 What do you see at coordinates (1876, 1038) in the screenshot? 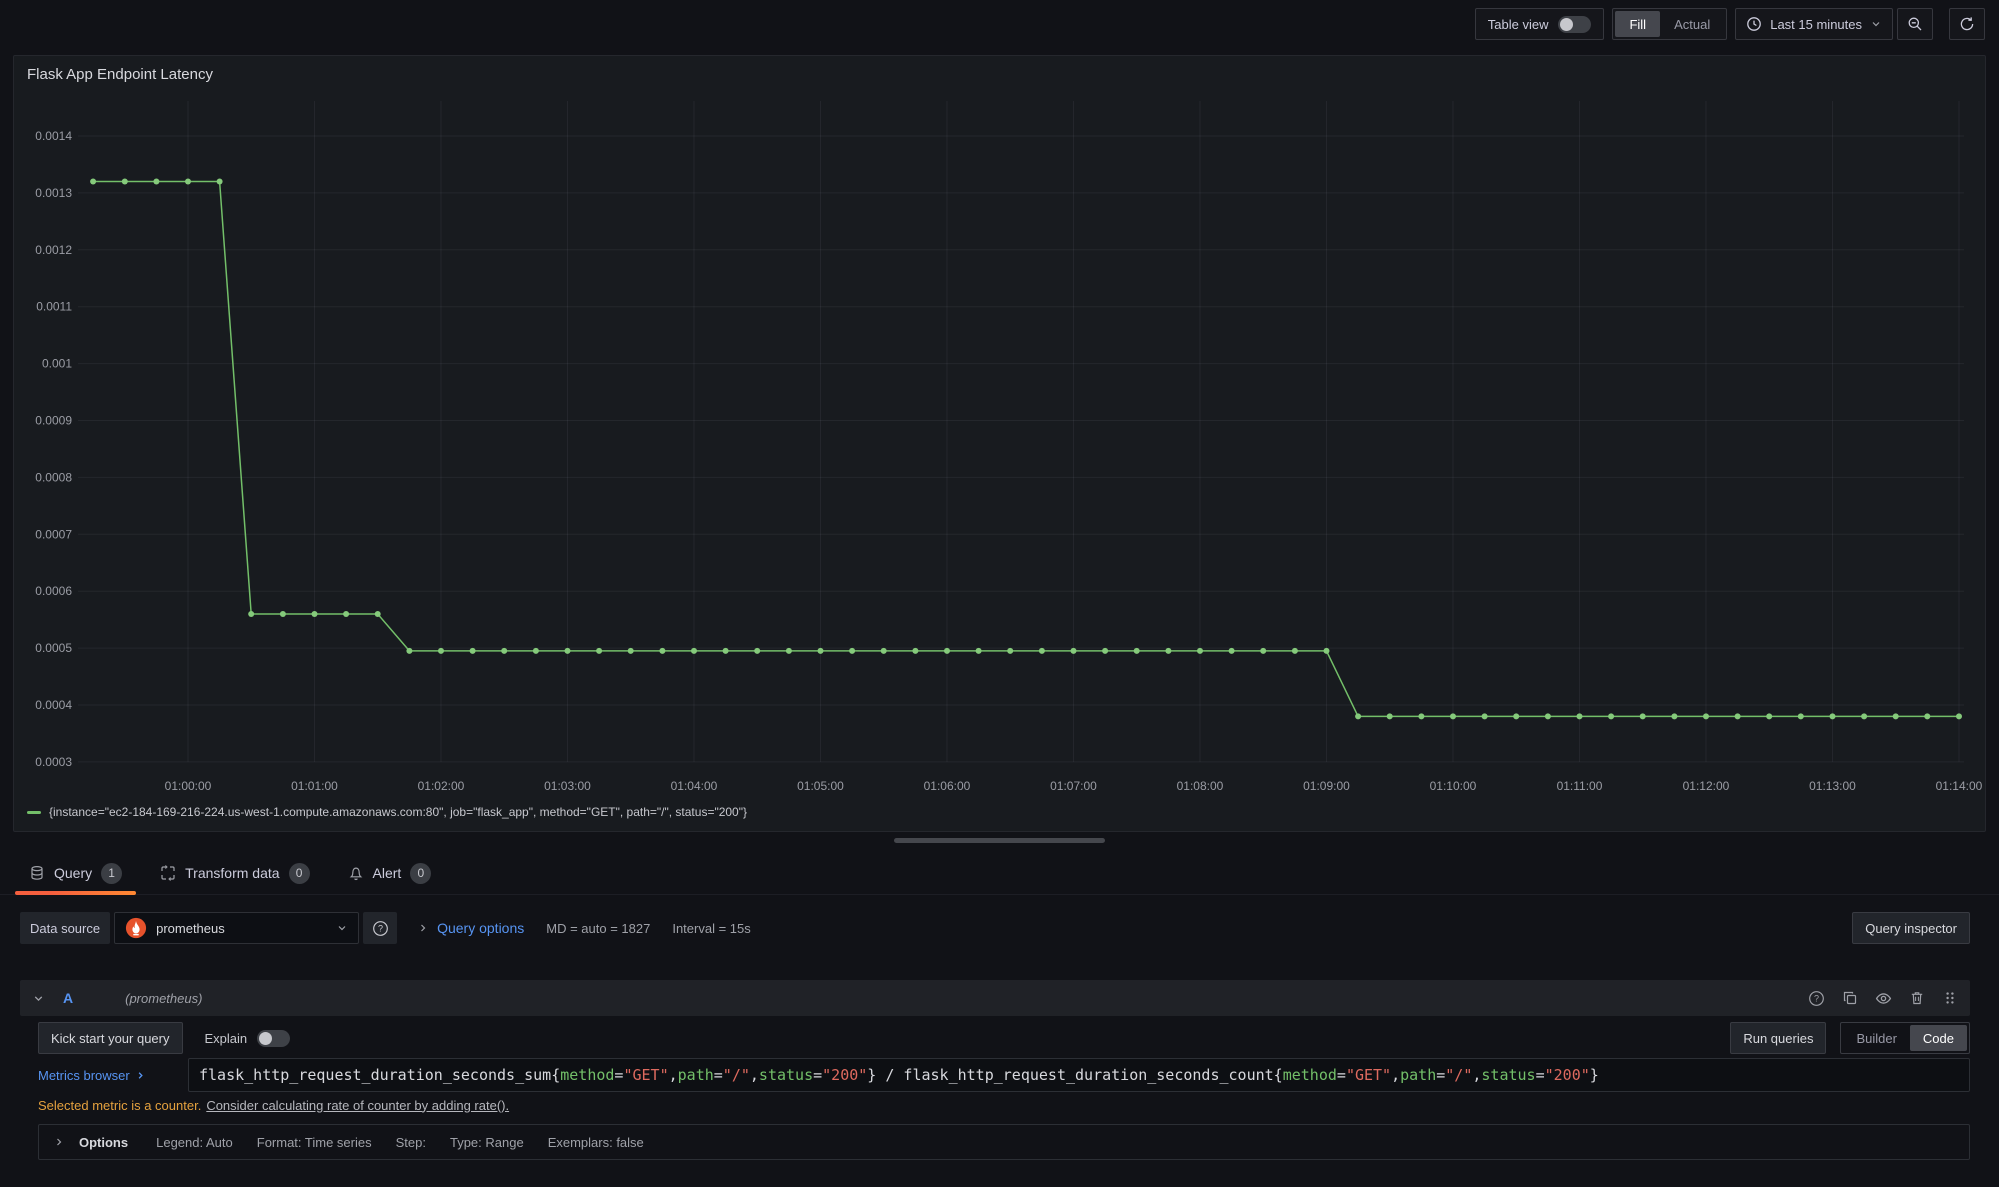
I see `builder-button: Builder` at bounding box center [1876, 1038].